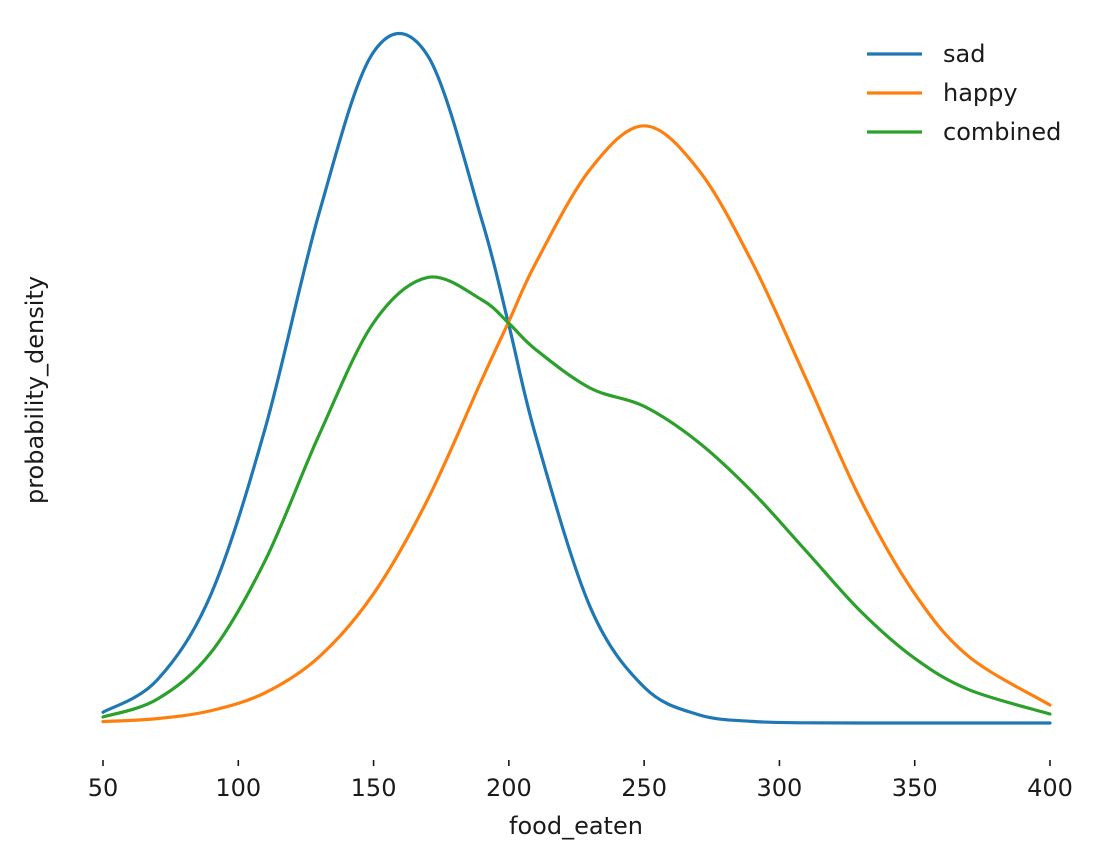 The width and height of the screenshot is (1116, 858). What do you see at coordinates (580, 781) in the screenshot?
I see `x-axis: 50 100 150 200 250 300 350 400` at bounding box center [580, 781].